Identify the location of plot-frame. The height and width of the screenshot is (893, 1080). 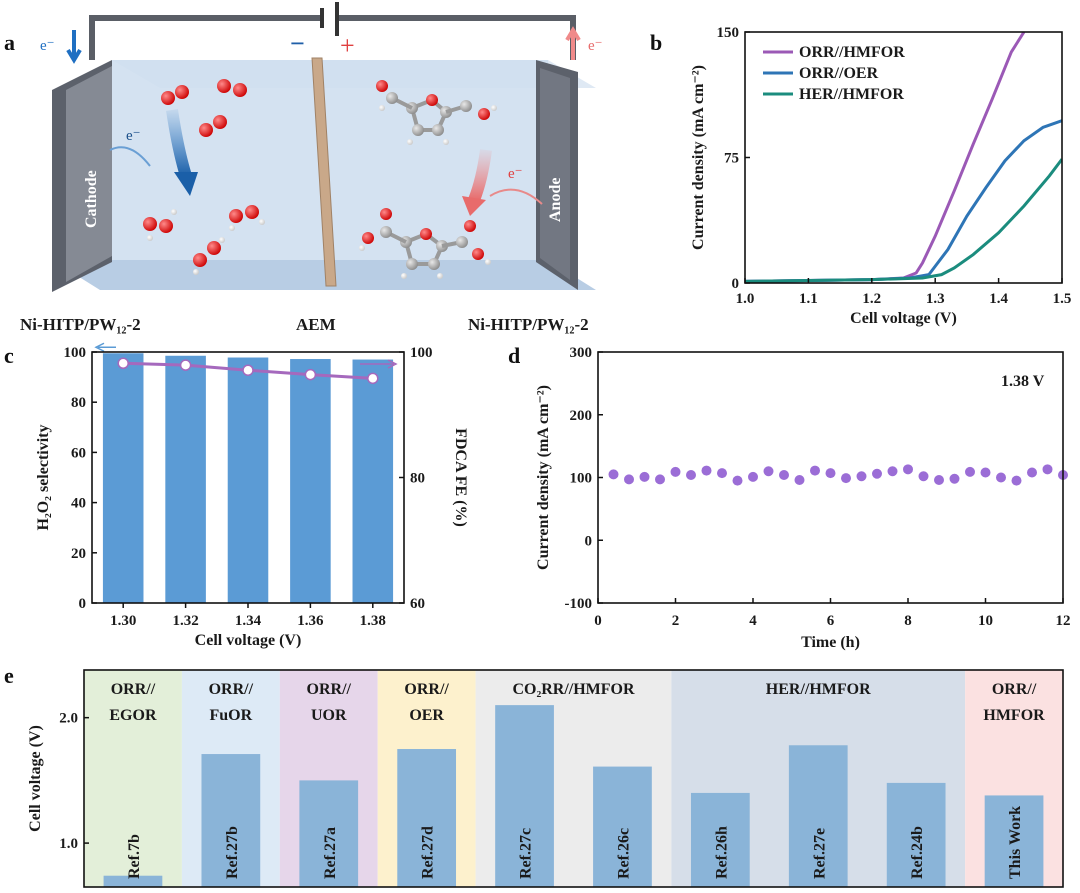
(903, 157).